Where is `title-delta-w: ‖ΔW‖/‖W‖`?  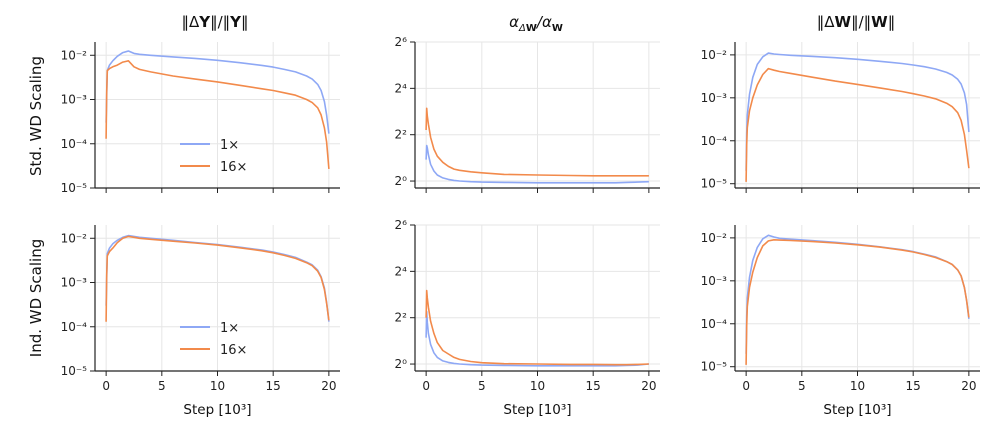 title-delta-w: ‖ΔW‖/‖W‖ is located at coordinates (856, 22).